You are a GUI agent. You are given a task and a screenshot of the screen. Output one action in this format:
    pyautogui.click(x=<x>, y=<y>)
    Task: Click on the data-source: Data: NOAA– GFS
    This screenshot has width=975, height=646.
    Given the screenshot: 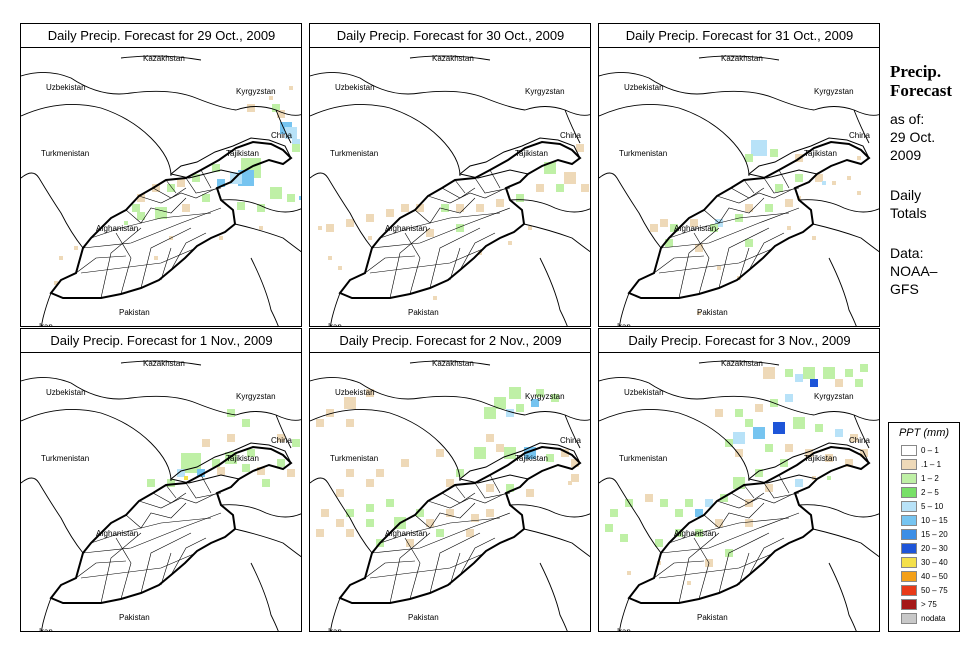 What is the action you would take?
    pyautogui.click(x=913, y=271)
    